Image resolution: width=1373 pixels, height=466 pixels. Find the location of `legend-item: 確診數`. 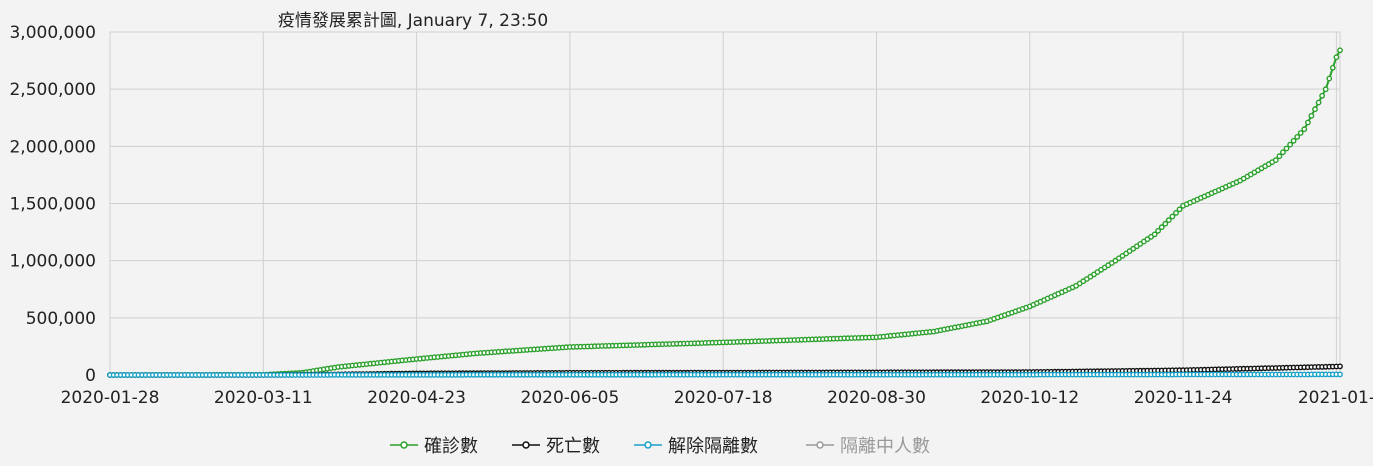

legend-item: 確診數 is located at coordinates (434, 446).